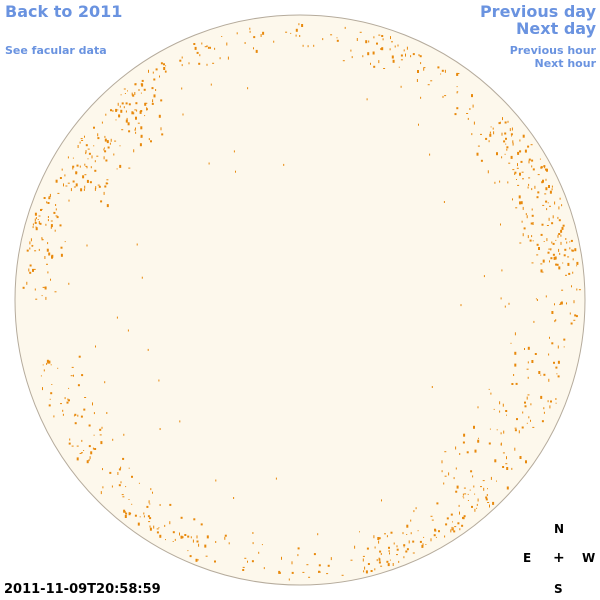 This screenshot has height=600, width=600. I want to click on compass-east-label: E, so click(527, 558).